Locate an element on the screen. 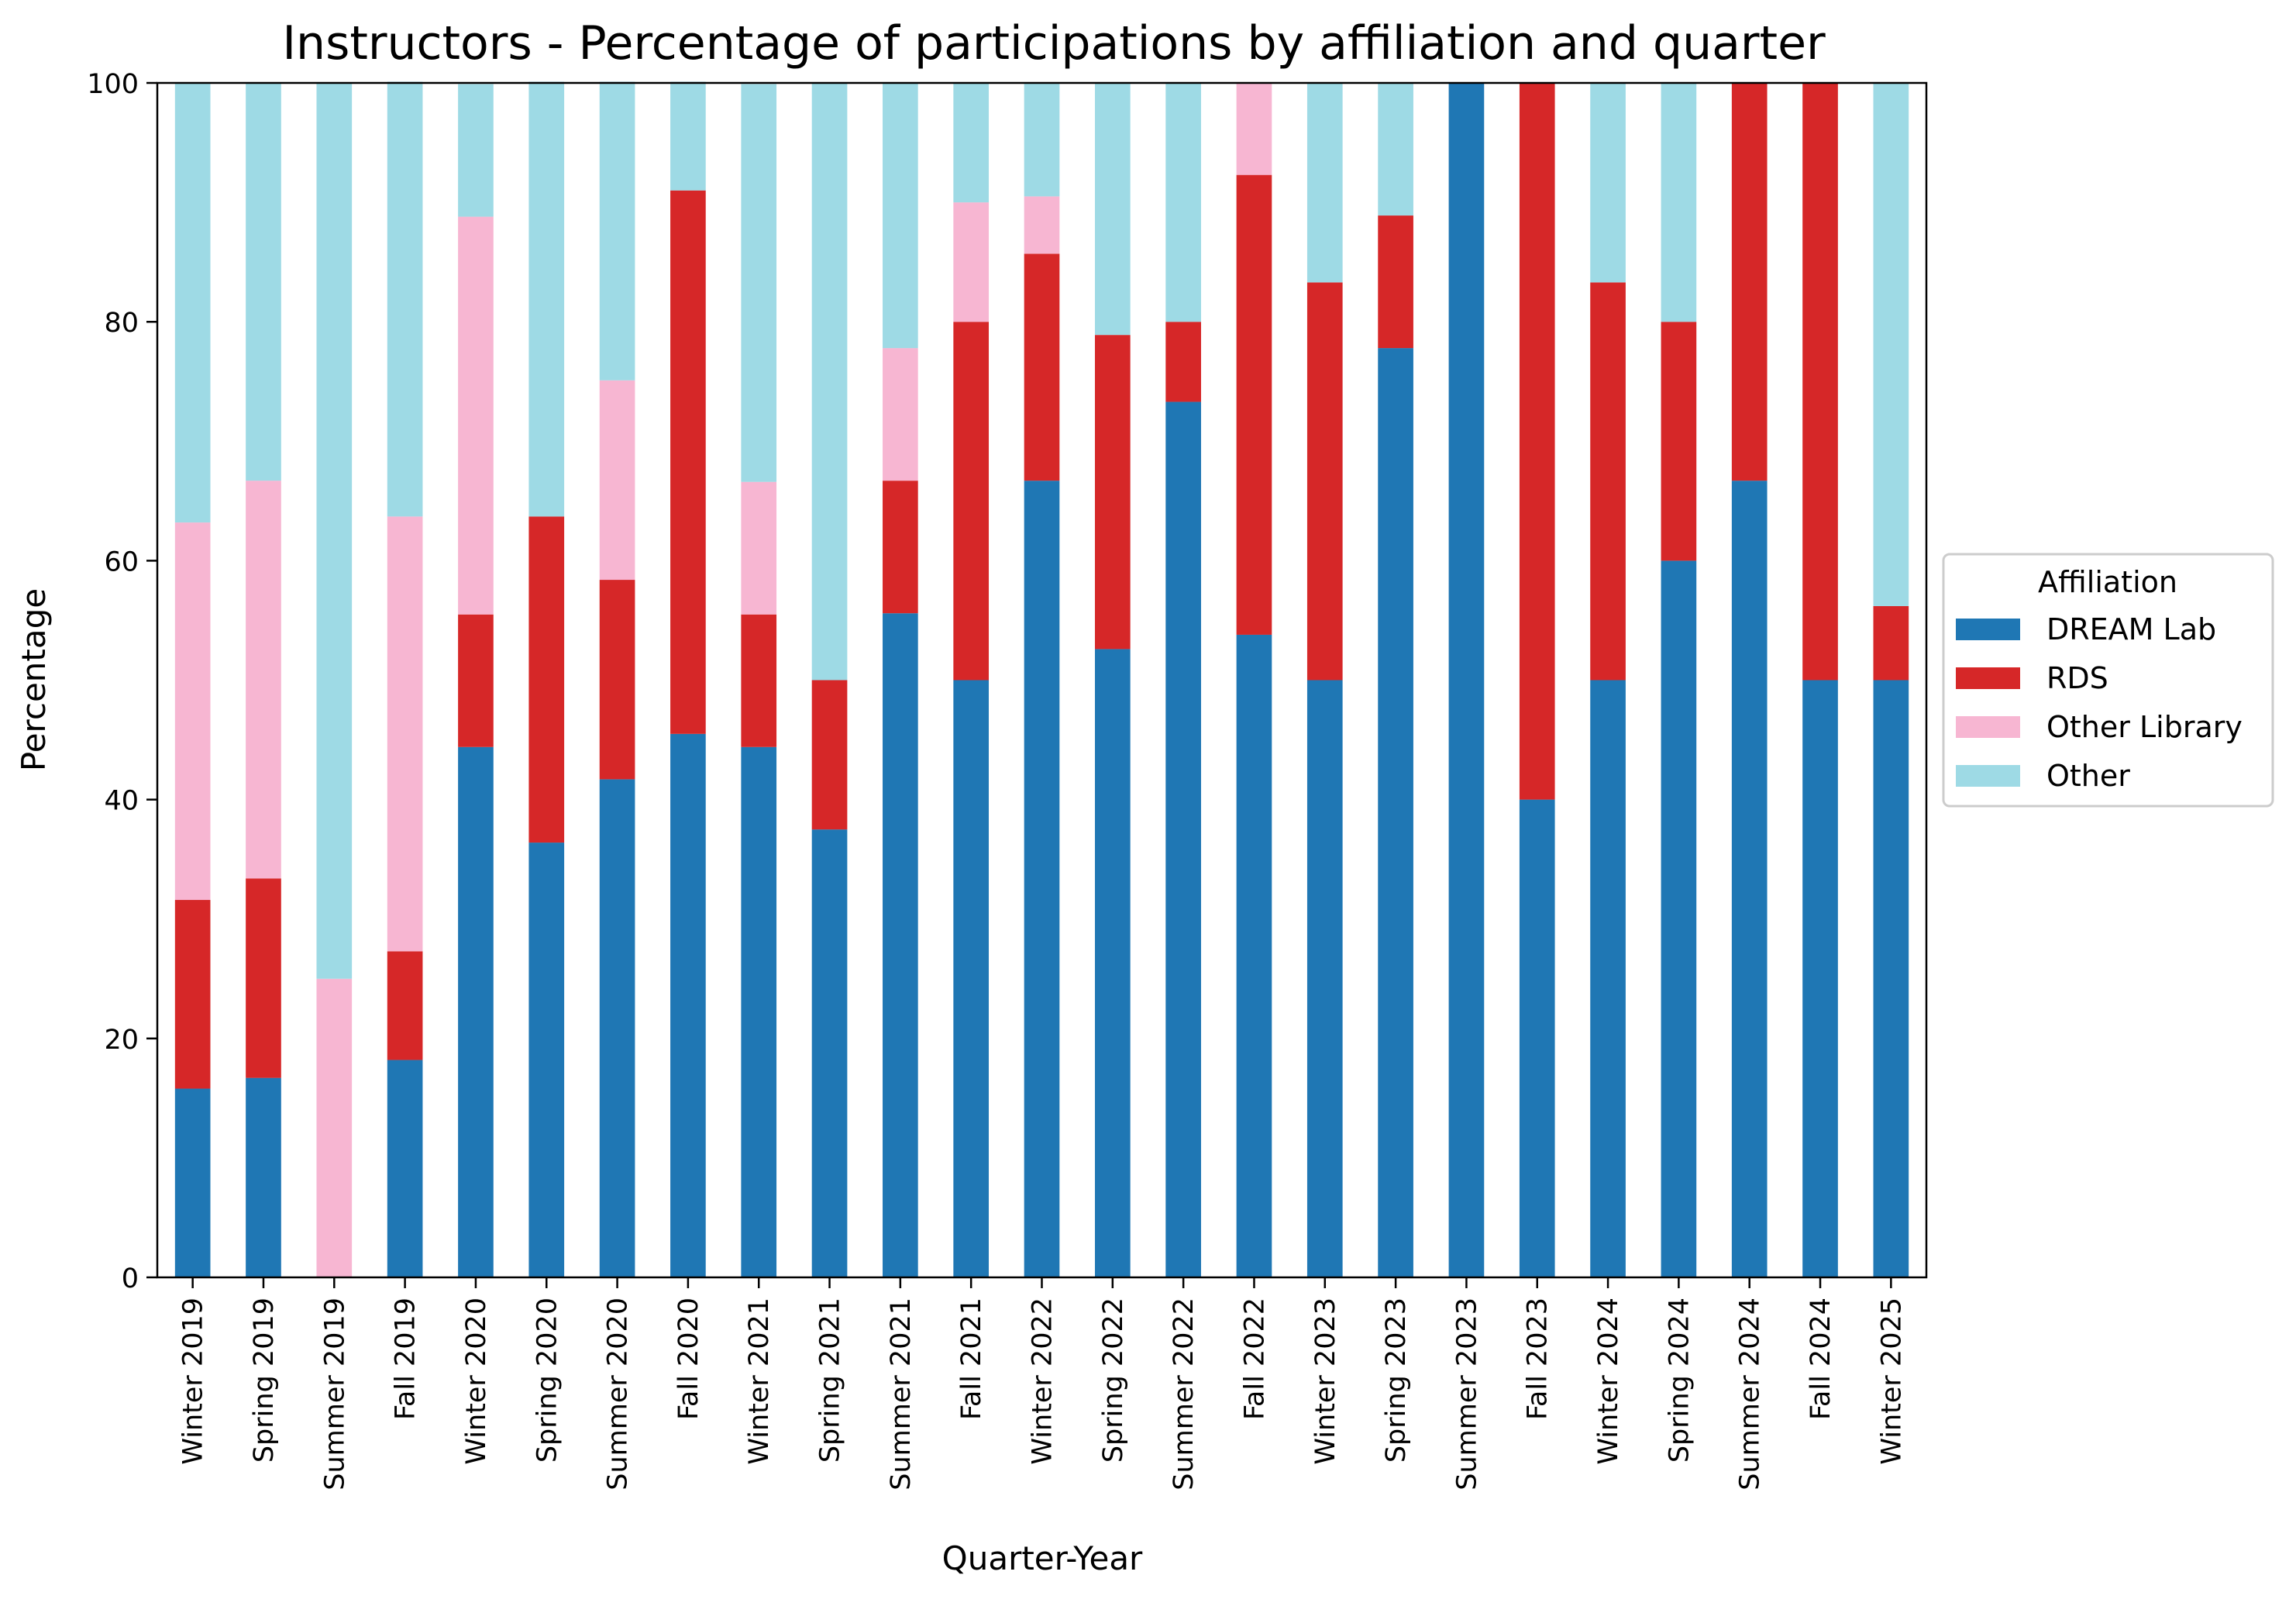  bar-rds-spring-2024 is located at coordinates (1679, 441).